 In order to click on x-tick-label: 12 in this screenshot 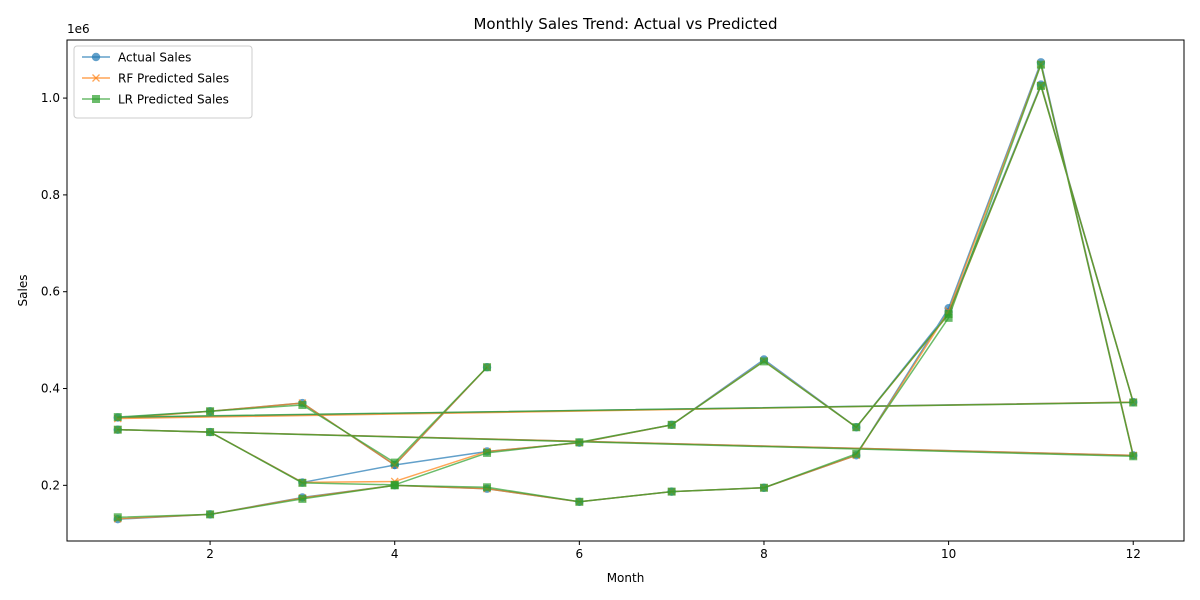, I will do `click(1133, 554)`.